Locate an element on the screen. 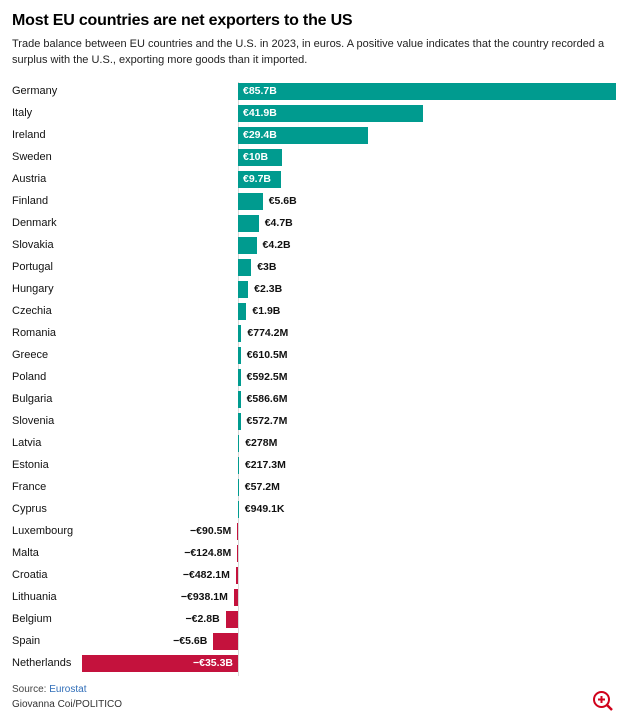 The height and width of the screenshot is (720, 624). bar-row: Poland €592.5M is located at coordinates (312, 377).